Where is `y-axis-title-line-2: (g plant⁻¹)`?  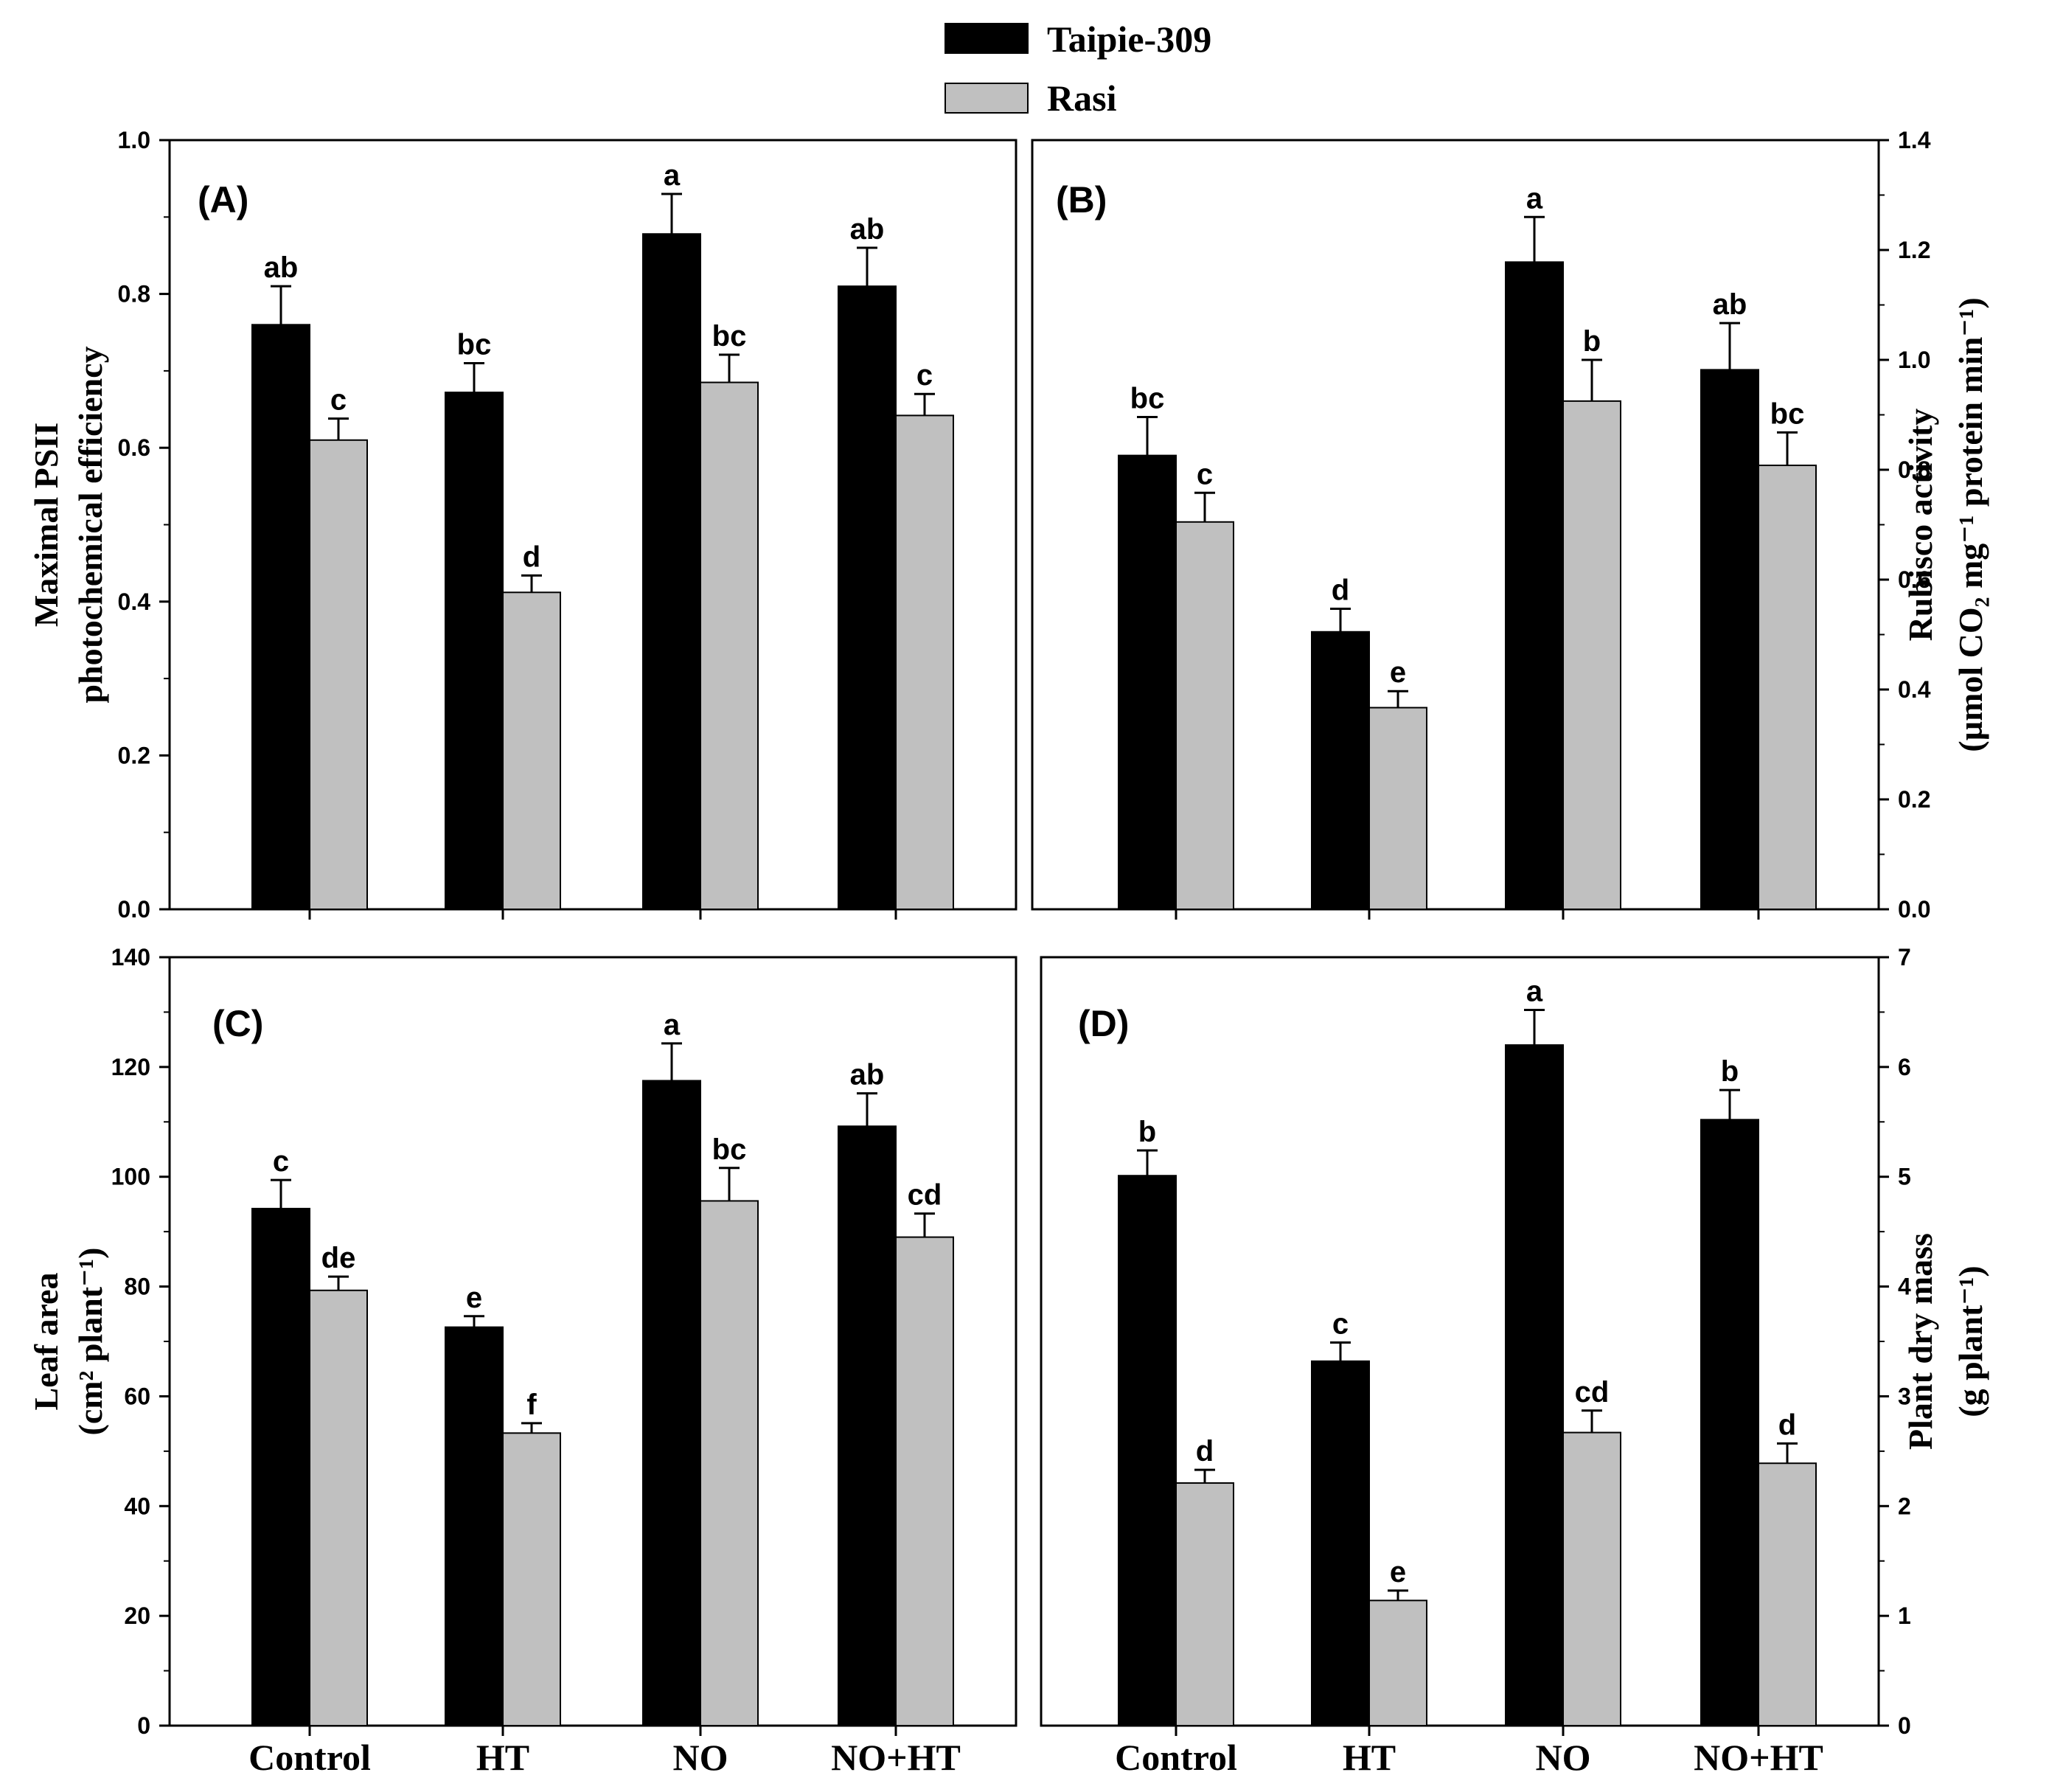
y-axis-title-line-2: (g plant⁻¹) is located at coordinates (1970, 1341).